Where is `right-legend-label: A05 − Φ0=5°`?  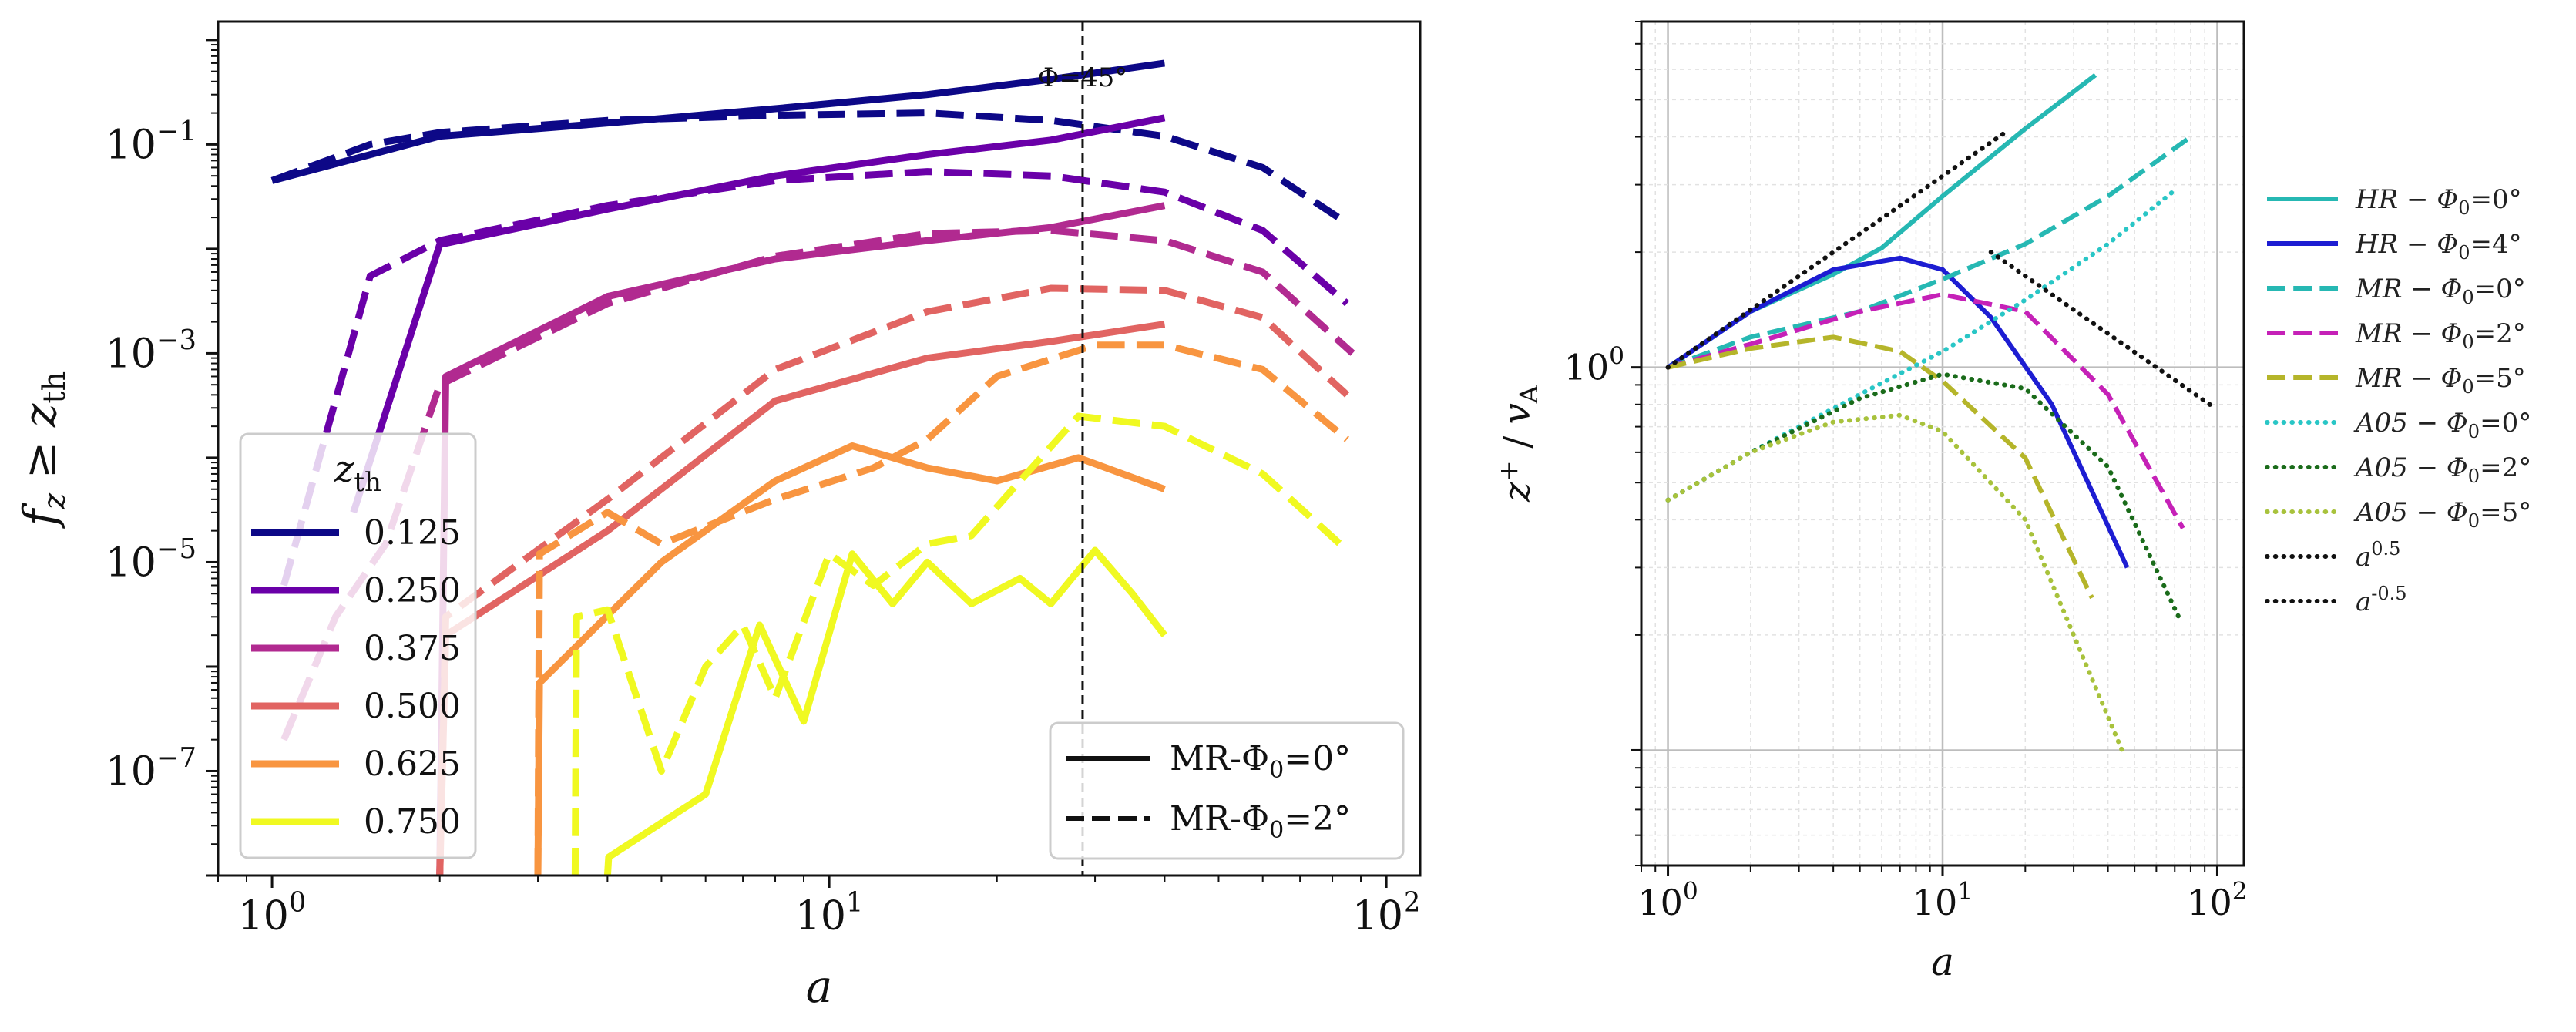
right-legend-label: A05 − Φ0=5° is located at coordinates (2442, 514).